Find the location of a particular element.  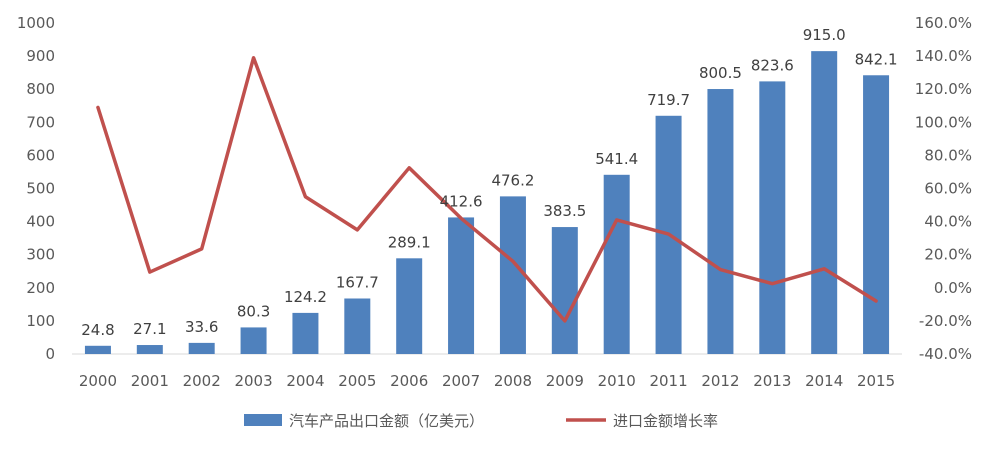

right-tick-label: 160.0% is located at coordinates (943, 23).